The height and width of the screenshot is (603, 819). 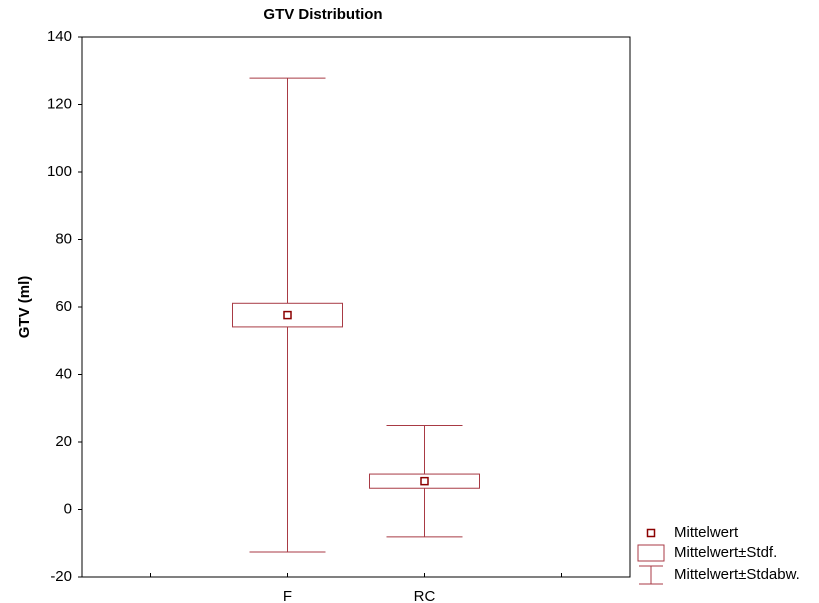 What do you see at coordinates (24, 307) in the screenshot?
I see `y-axis-label: GTV (ml)` at bounding box center [24, 307].